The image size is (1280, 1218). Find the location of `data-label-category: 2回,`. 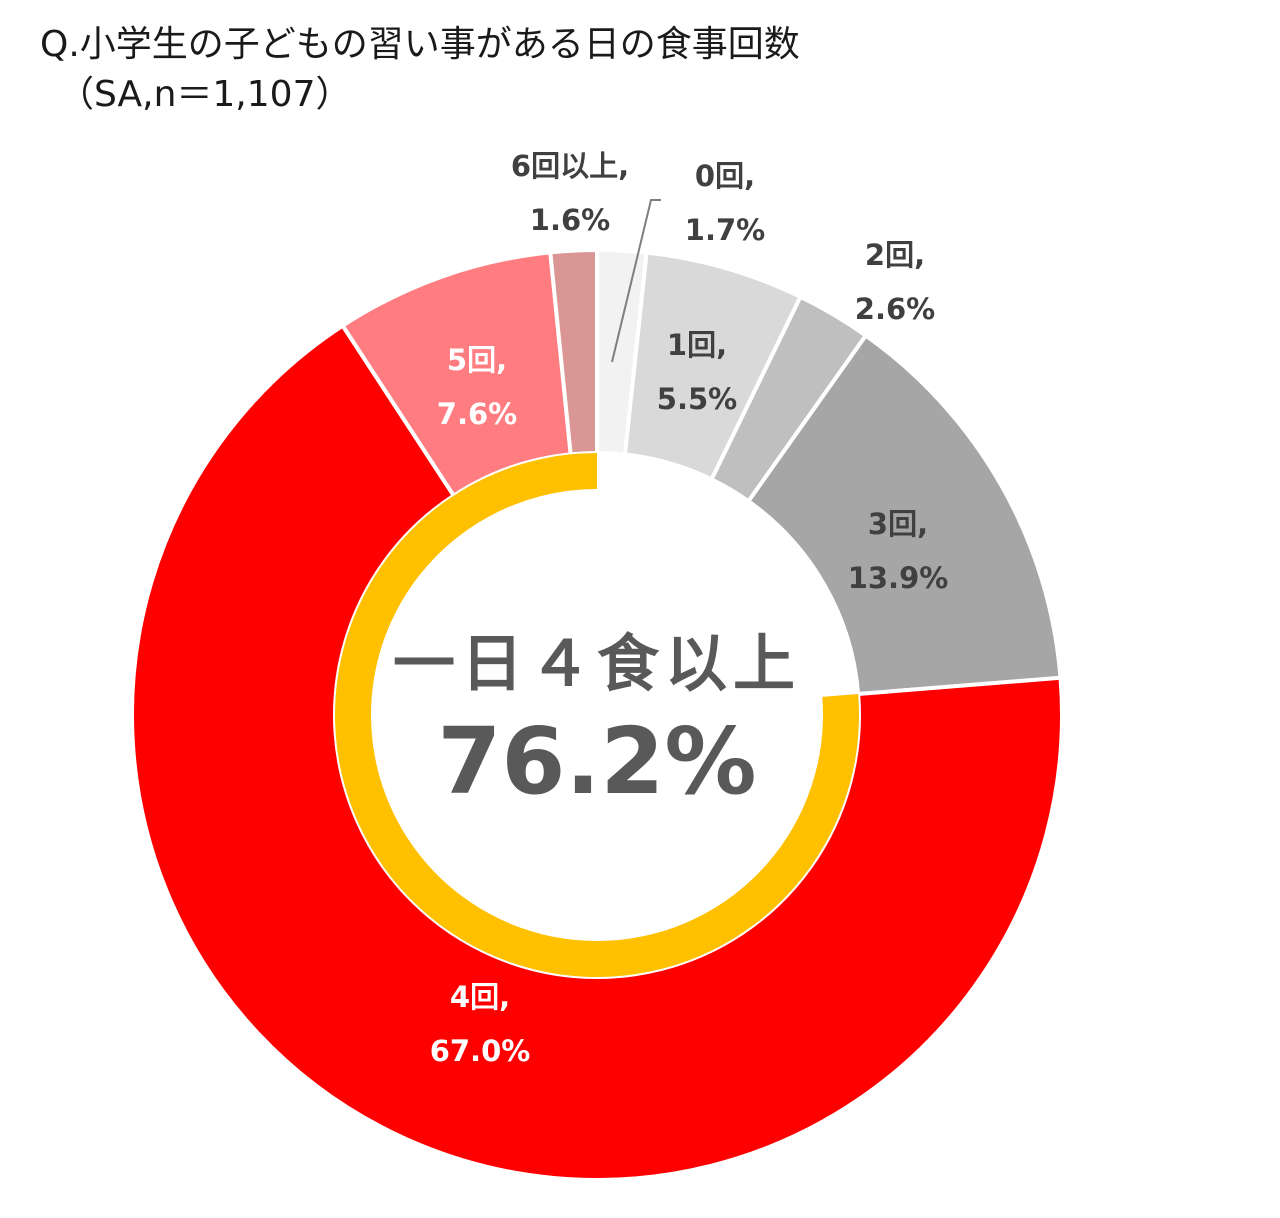

data-label-category: 2回, is located at coordinates (895, 255).